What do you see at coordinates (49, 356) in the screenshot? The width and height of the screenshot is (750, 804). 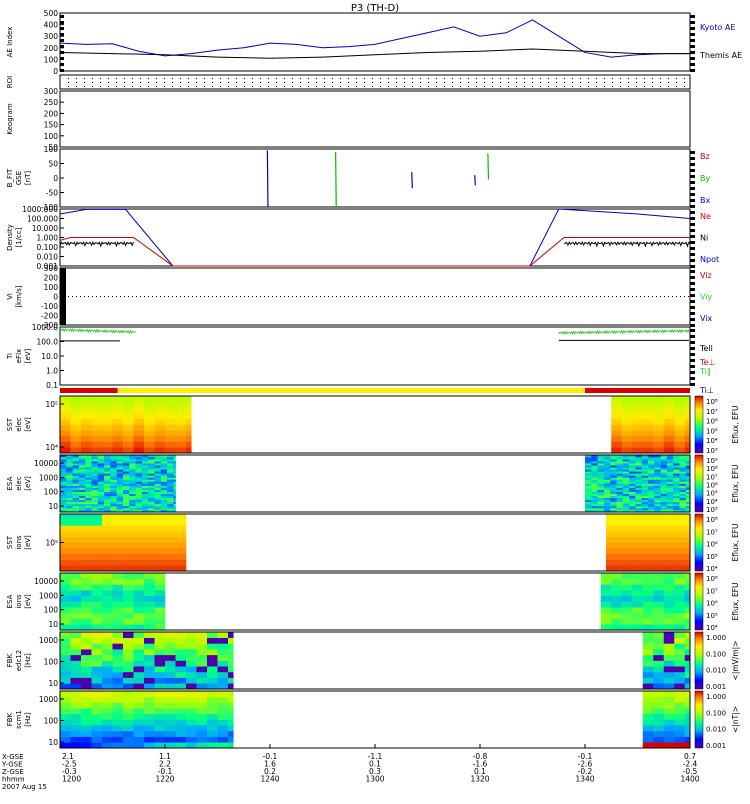 I see `temperature-ytick-label: 10.0` at bounding box center [49, 356].